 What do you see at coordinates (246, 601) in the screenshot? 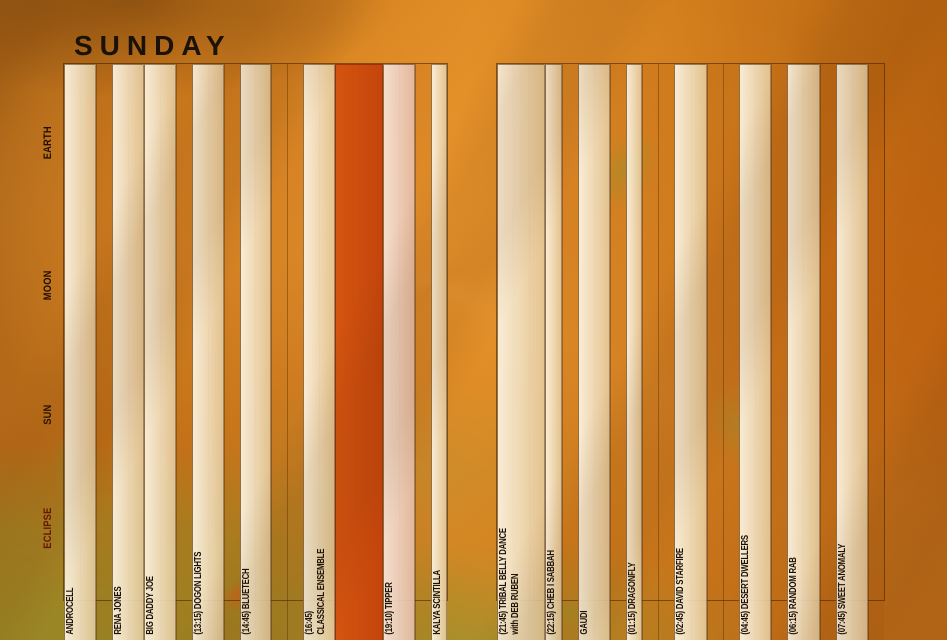
I see `event-label: (14:45) BLUETECH` at bounding box center [246, 601].